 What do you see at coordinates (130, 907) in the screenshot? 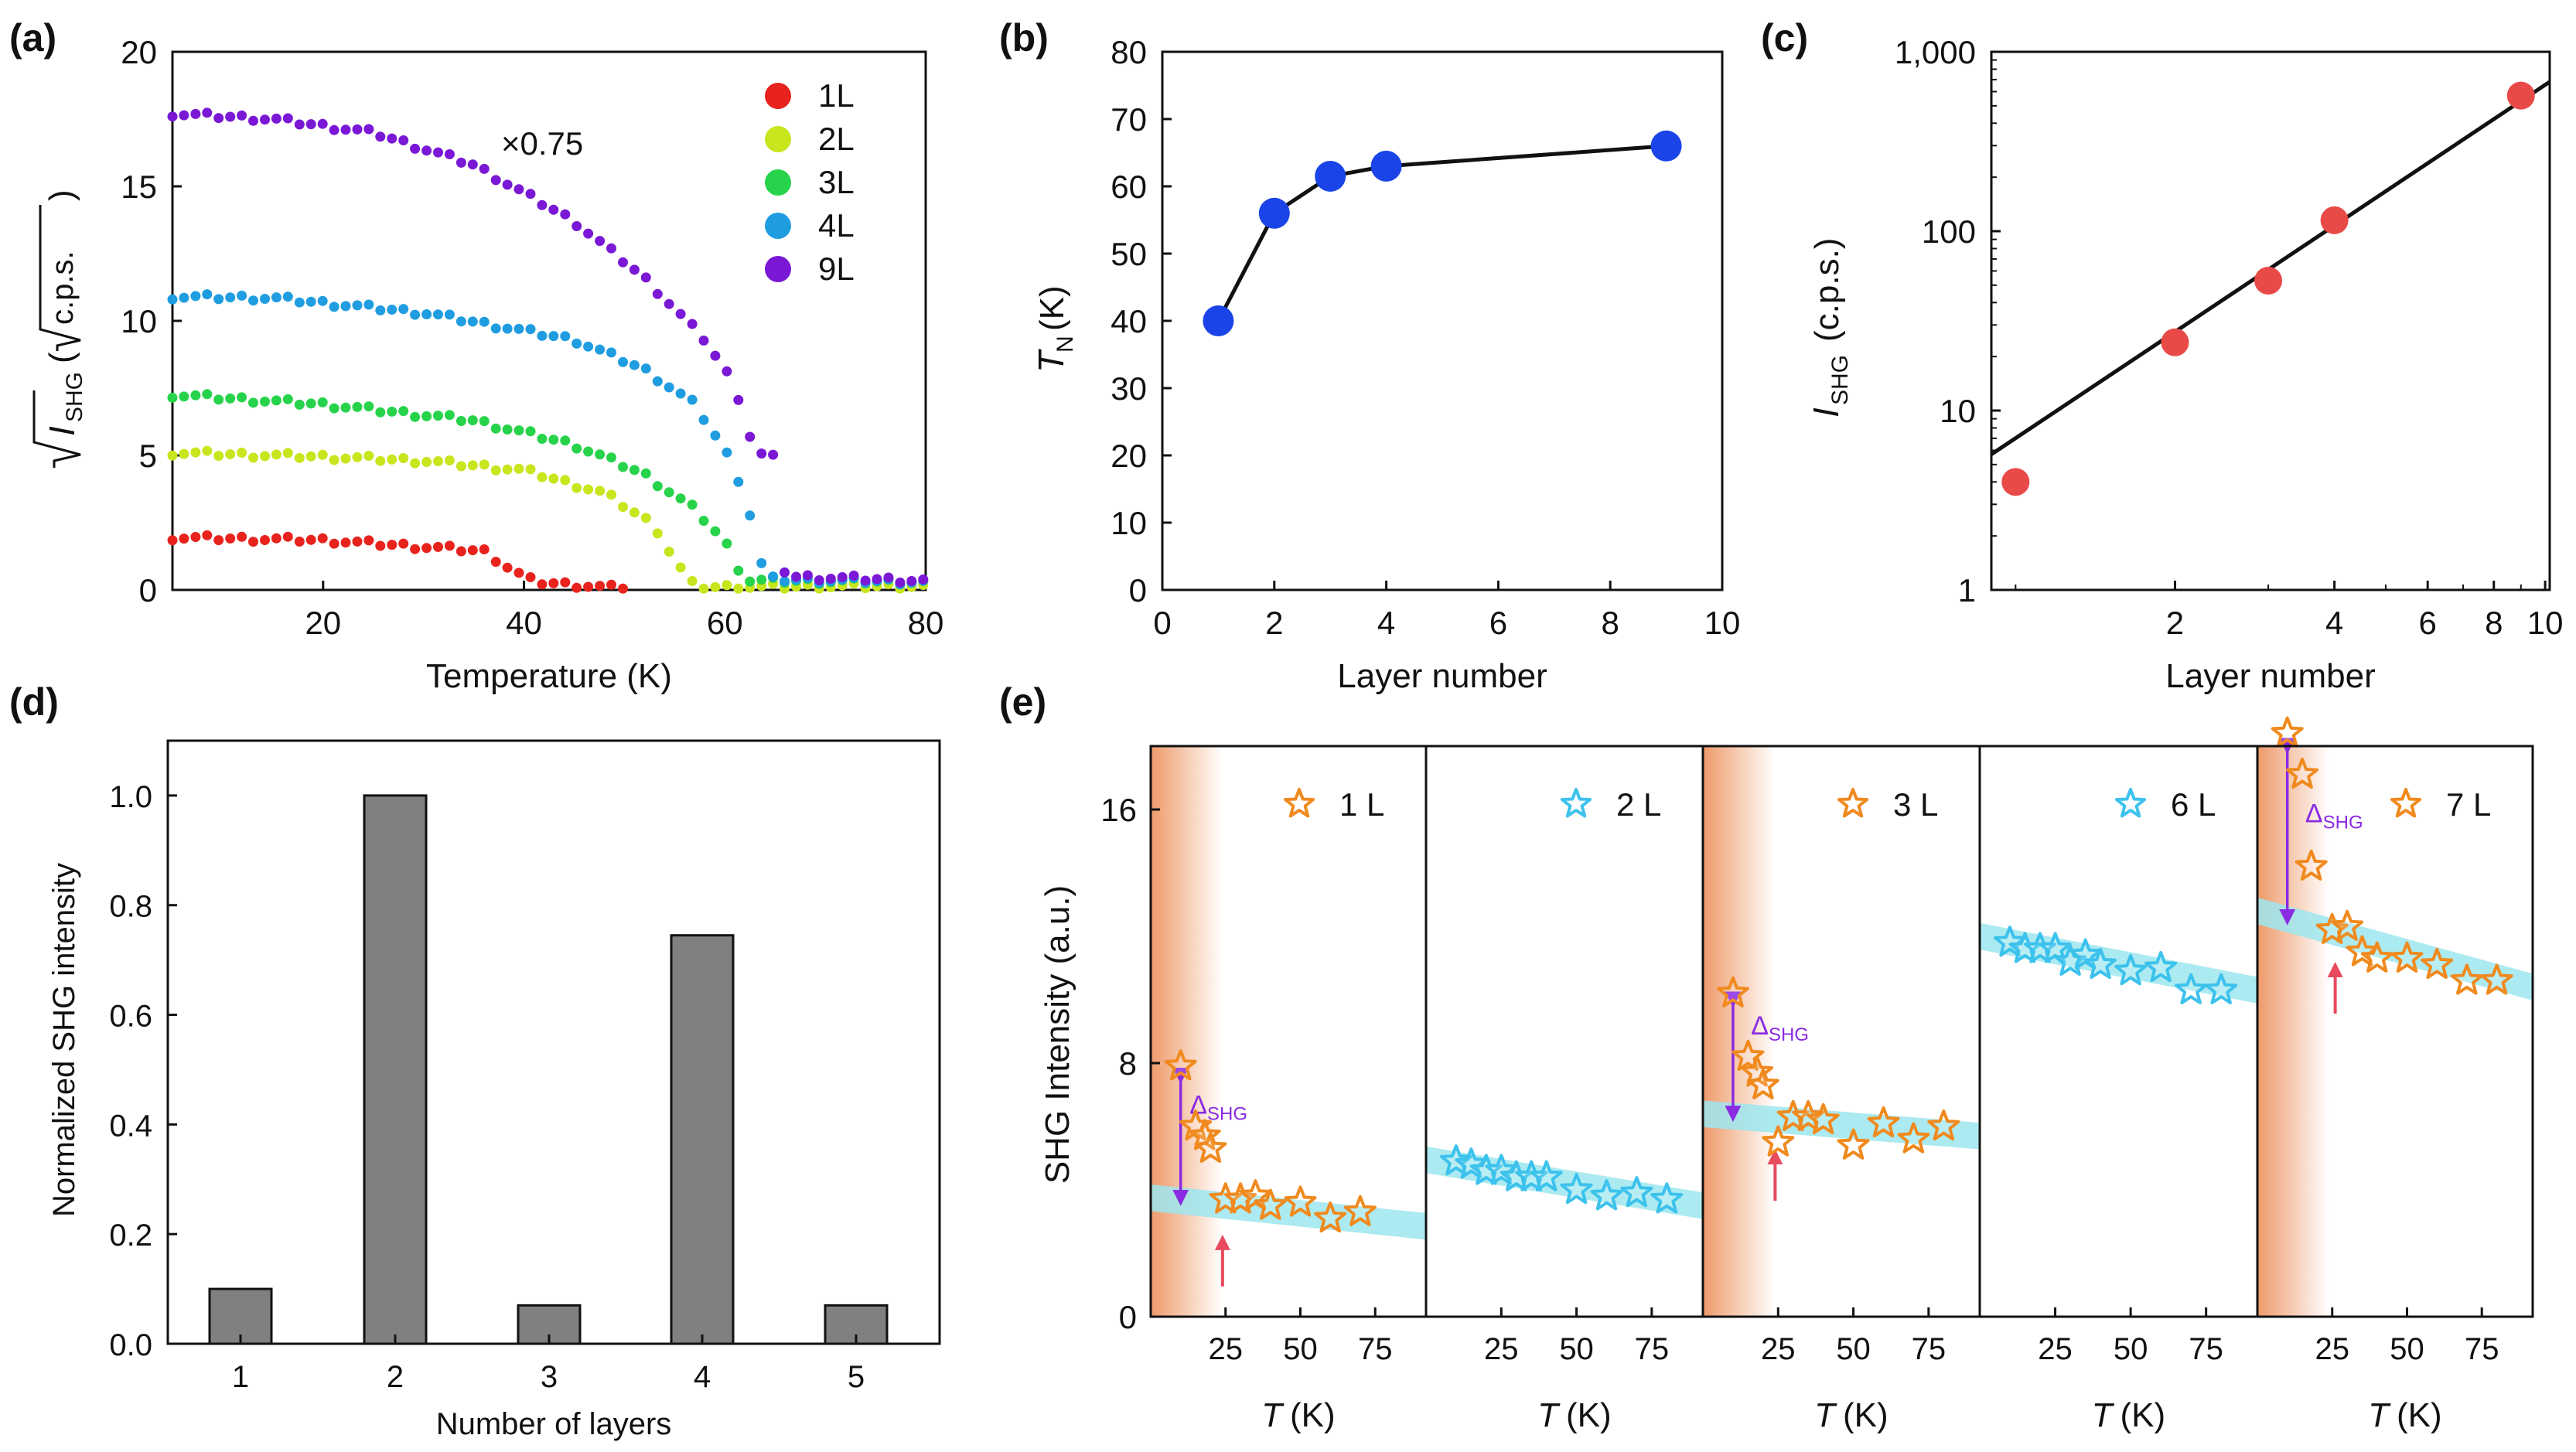
I see `y-tick-label-d: 0.8` at bounding box center [130, 907].